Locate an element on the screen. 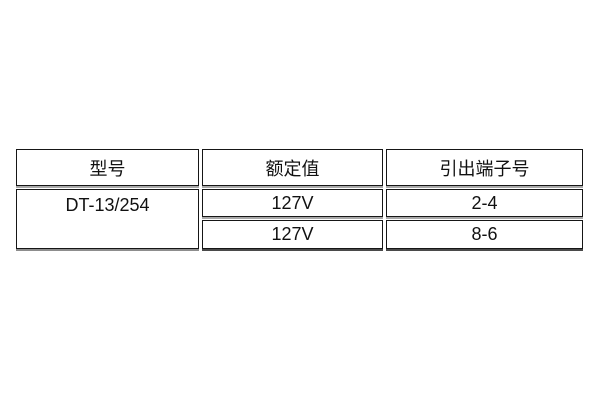 The image size is (600, 400). table-row: DT-13/254 127V 2-4 is located at coordinates (299, 219).